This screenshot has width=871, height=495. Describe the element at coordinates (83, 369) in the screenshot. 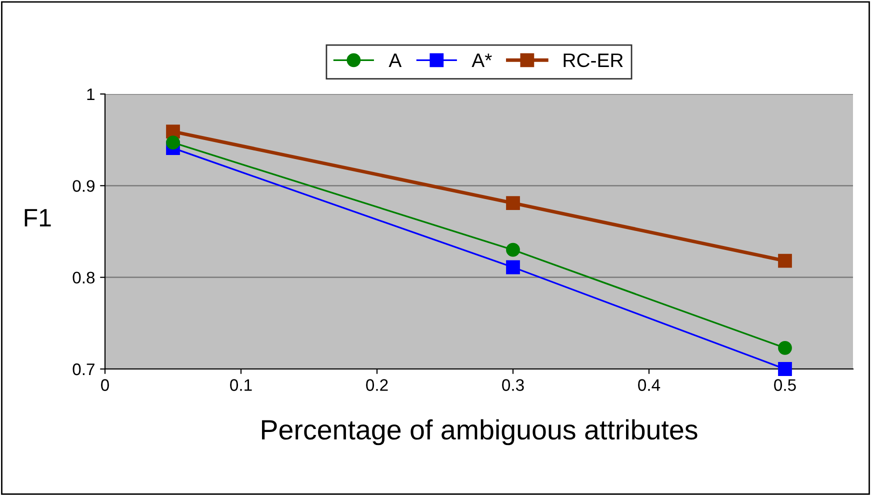

I see `y-tick-label: 0.7` at that location.